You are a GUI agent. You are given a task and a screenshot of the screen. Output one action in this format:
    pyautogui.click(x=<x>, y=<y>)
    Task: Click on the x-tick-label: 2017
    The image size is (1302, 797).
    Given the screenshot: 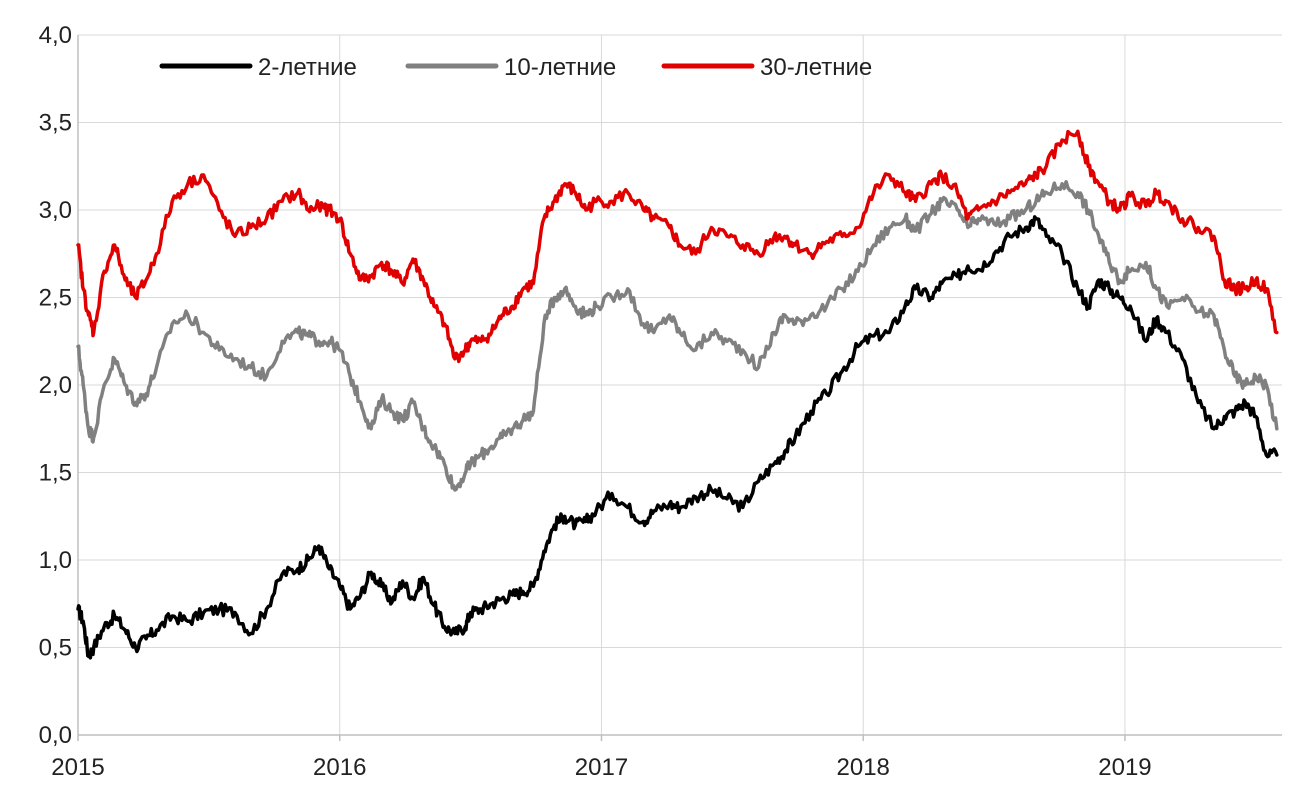 What is the action you would take?
    pyautogui.click(x=601, y=767)
    